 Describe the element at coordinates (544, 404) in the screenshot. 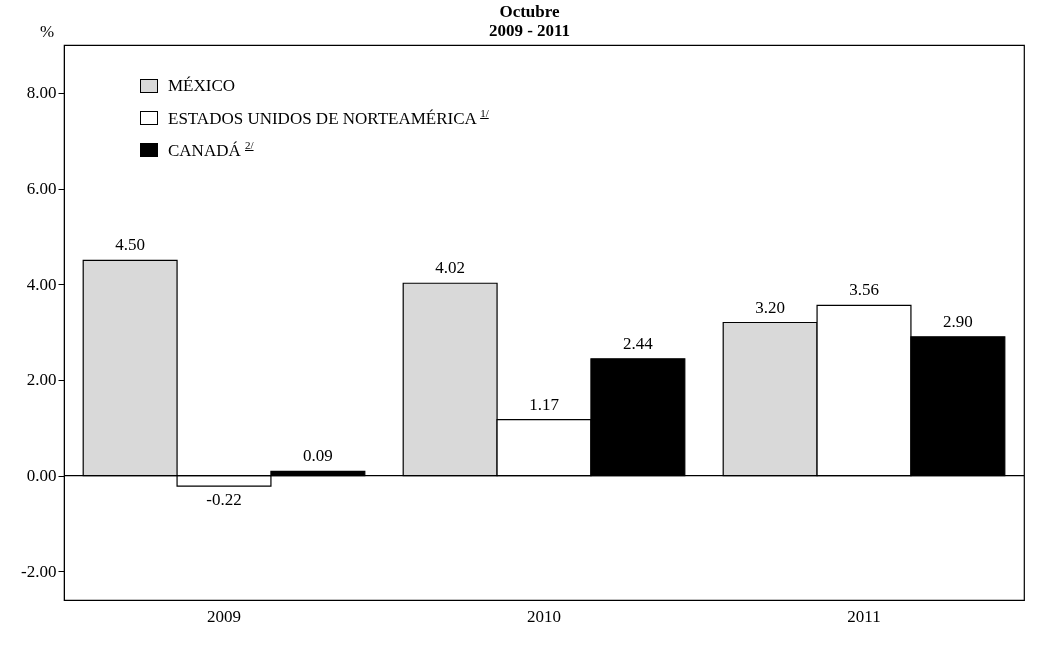

I see `data-label: 1.17` at that location.